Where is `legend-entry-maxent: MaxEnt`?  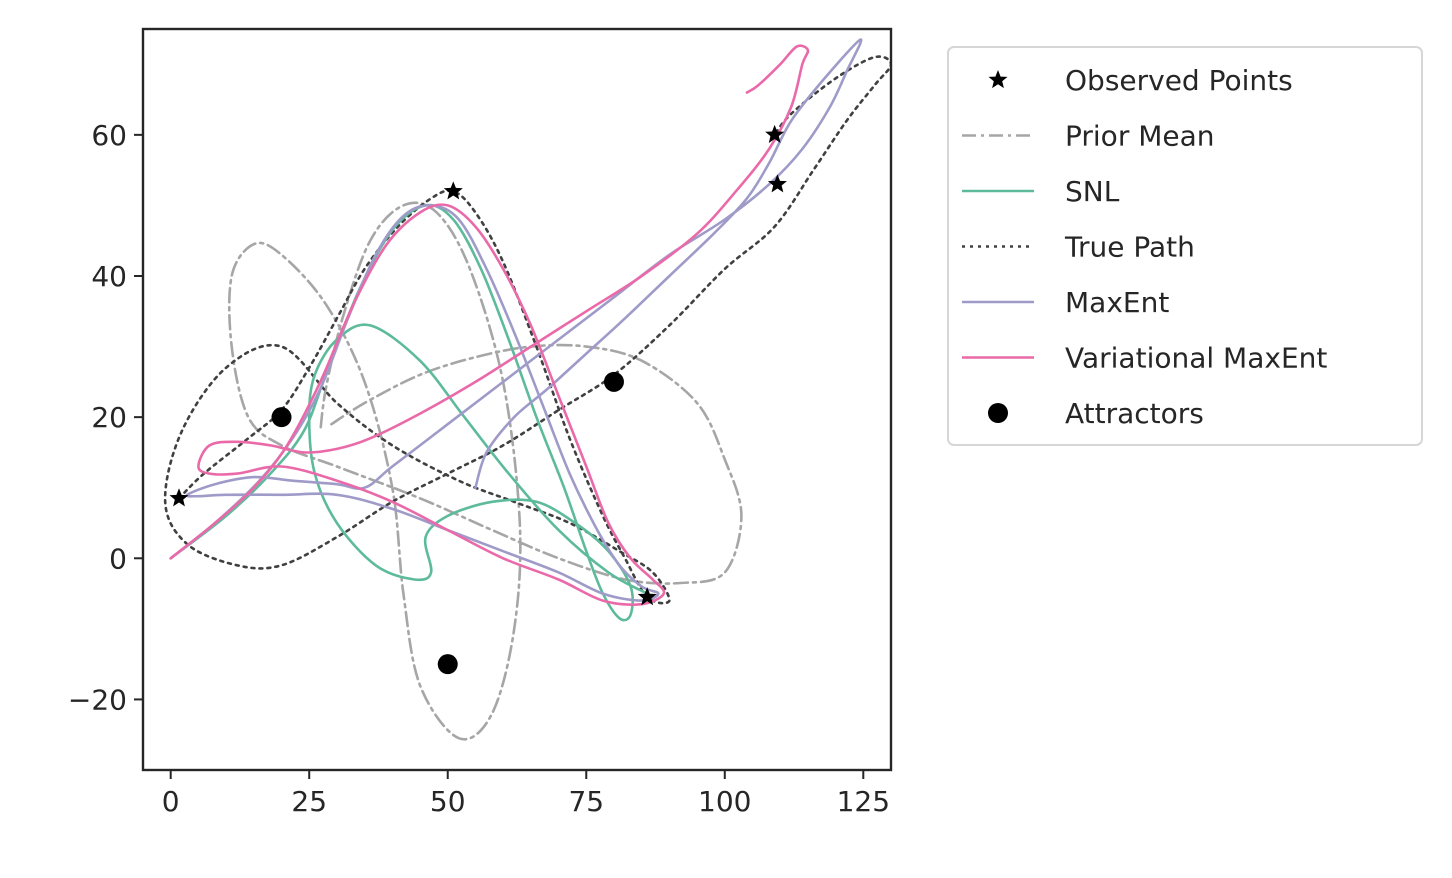
legend-entry-maxent: MaxEnt is located at coordinates (1065, 302).